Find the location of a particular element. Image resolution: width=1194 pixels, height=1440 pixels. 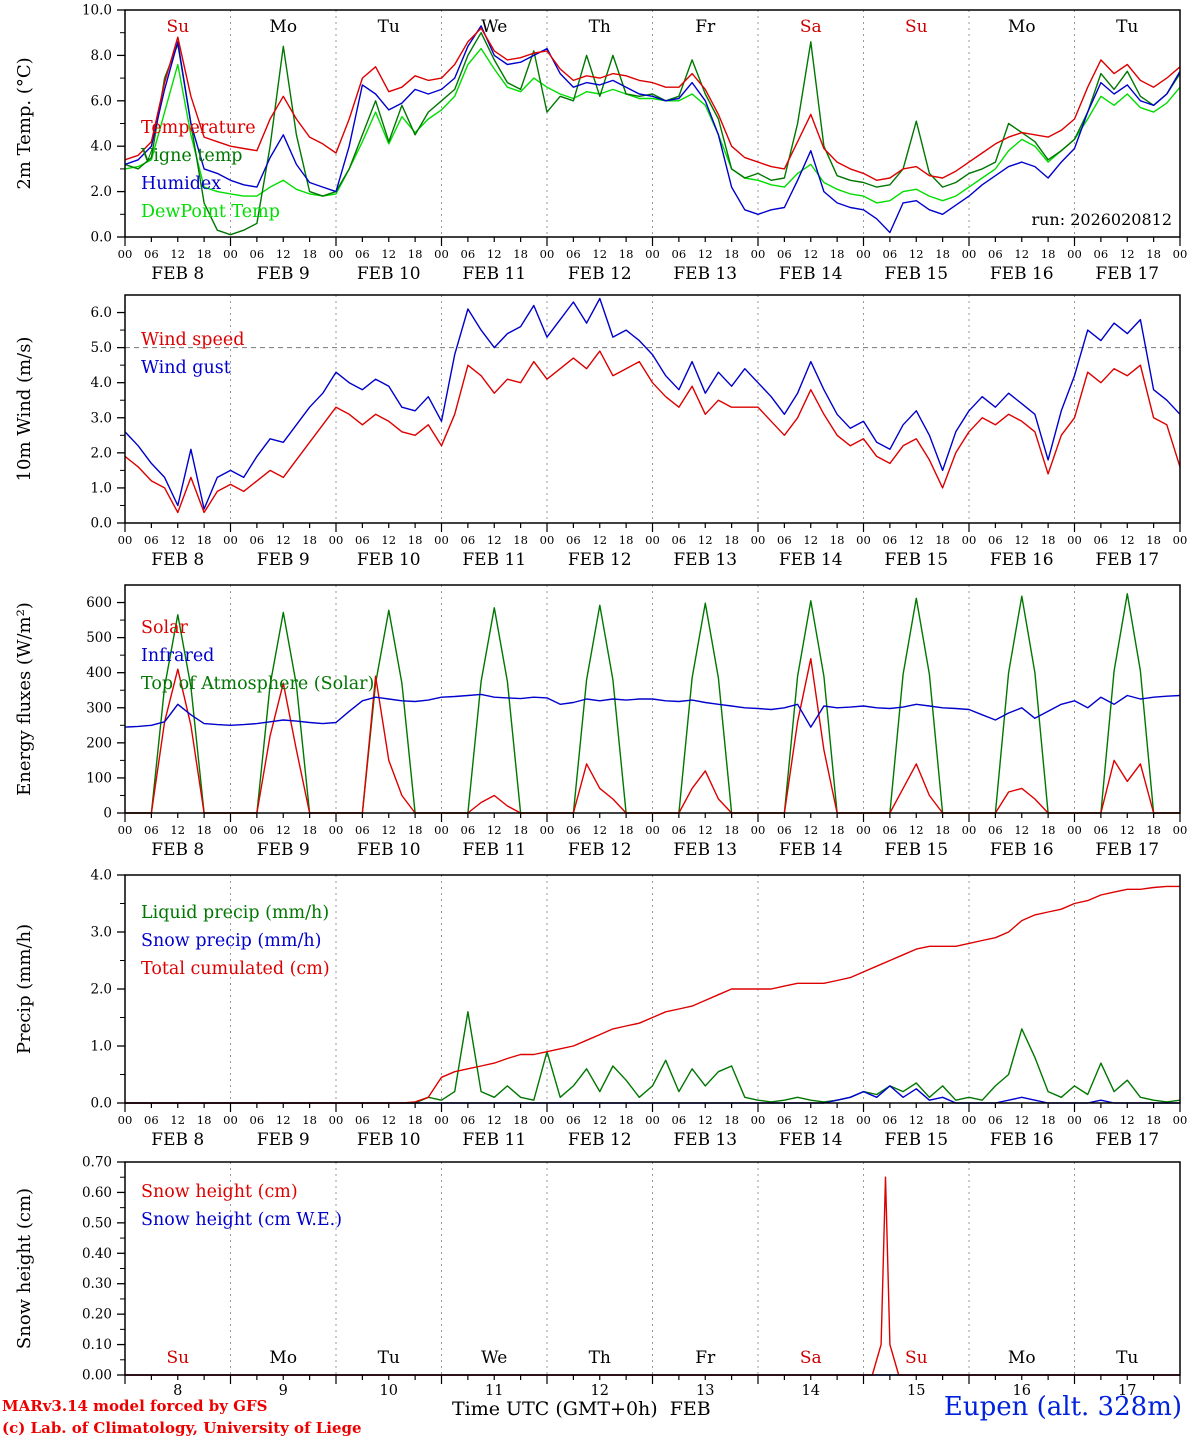

y-tick-label: 400 is located at coordinates (99, 673).